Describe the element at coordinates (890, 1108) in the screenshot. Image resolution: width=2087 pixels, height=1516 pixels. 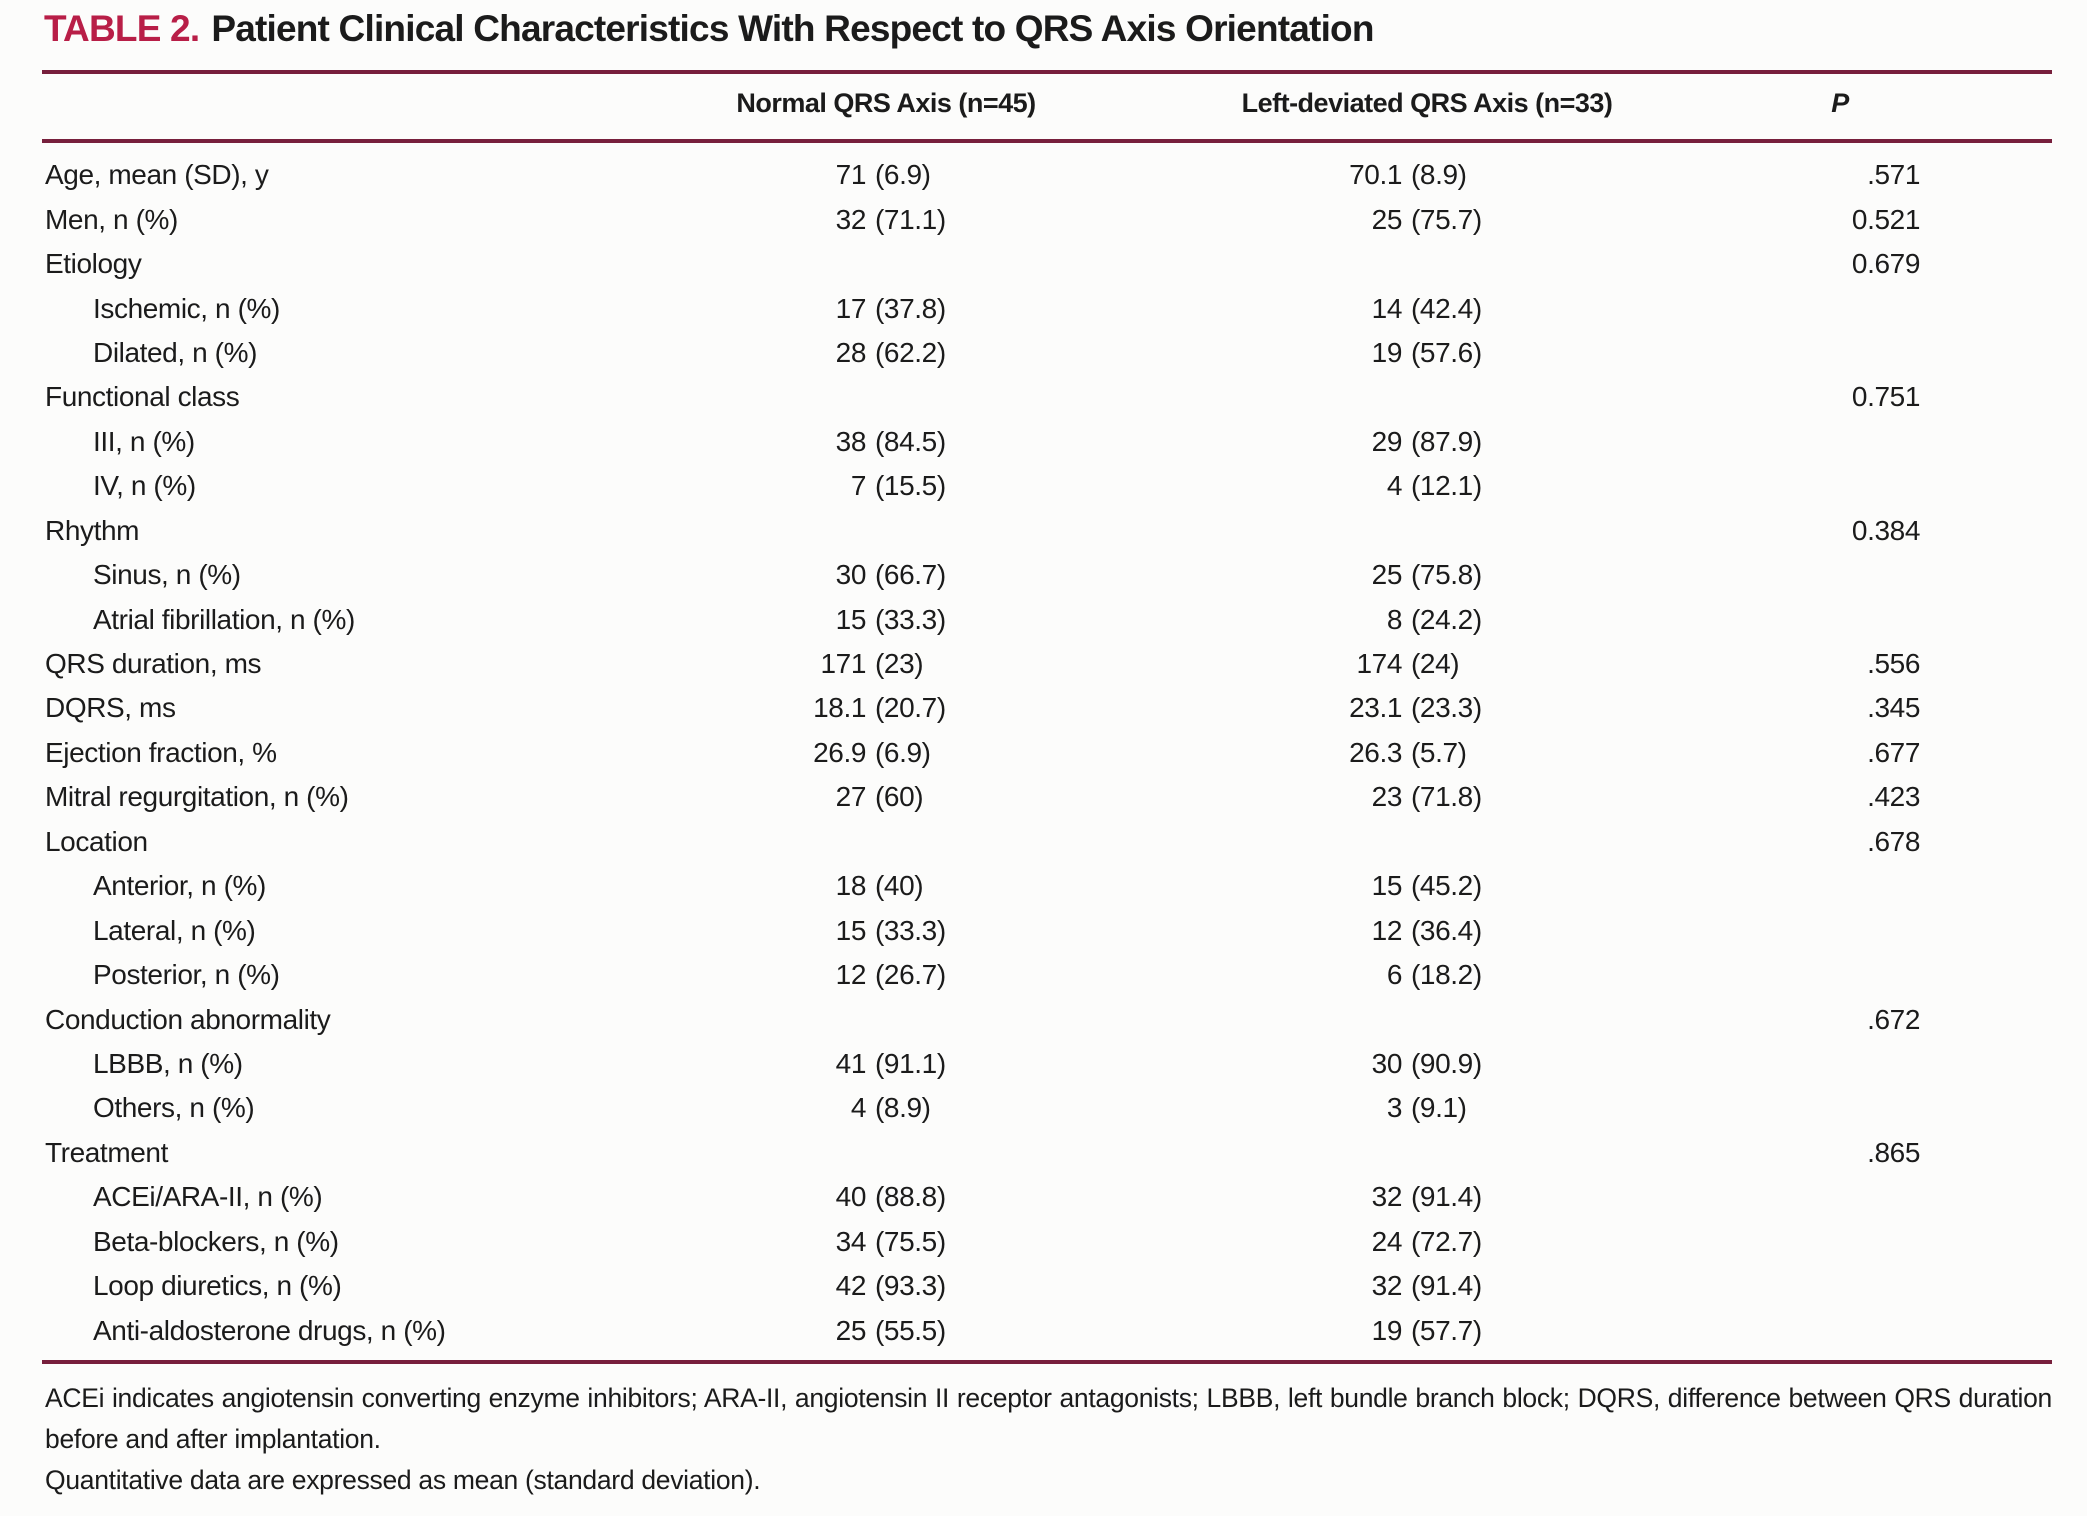
I see `cell-normal-qrs: 4 (8.9)` at that location.